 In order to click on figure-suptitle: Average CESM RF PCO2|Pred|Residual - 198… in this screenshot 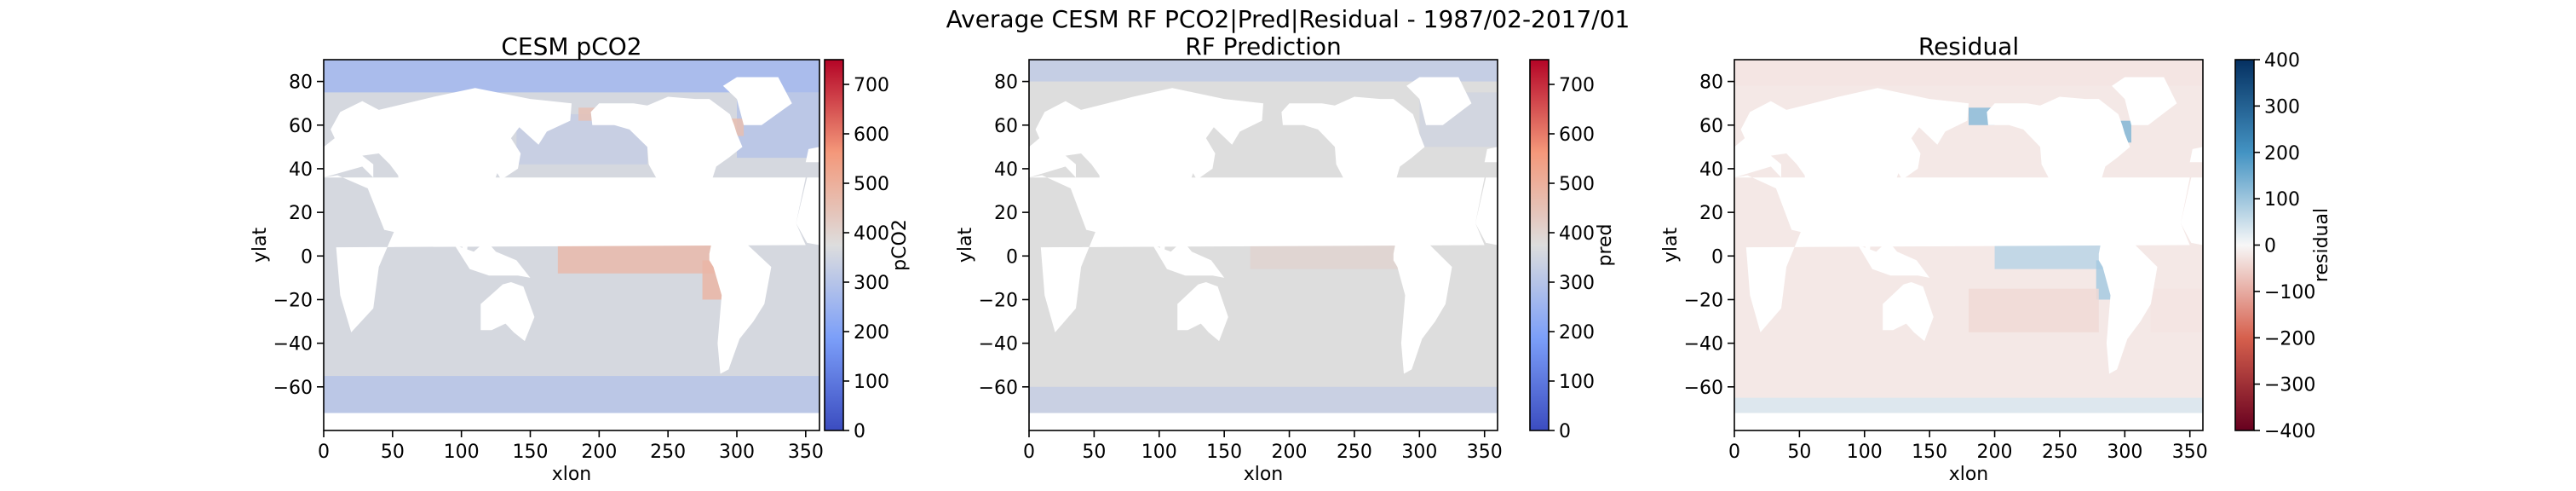, I will do `click(1288, 19)`.